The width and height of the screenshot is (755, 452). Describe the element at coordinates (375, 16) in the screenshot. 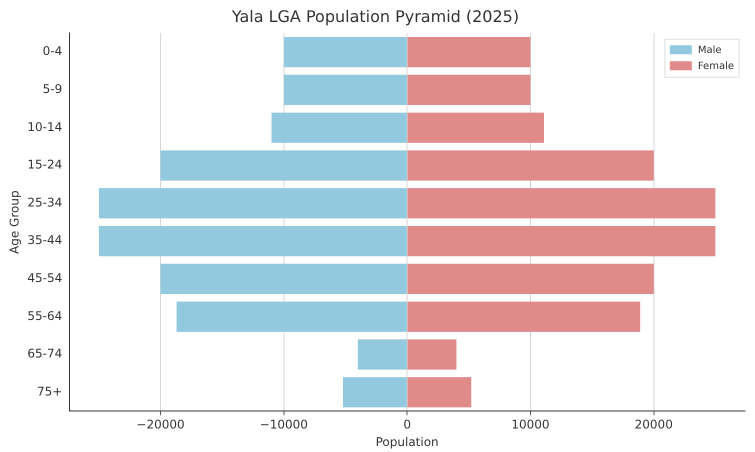

I see `chart-title: Yala LGA Population Pyramid (2025)` at that location.